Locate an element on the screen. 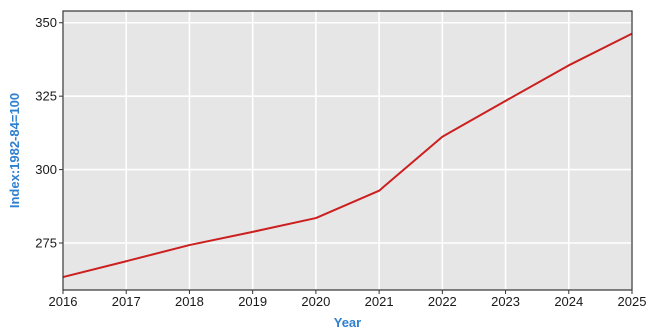 The height and width of the screenshot is (331, 649). x-axis-title: Year is located at coordinates (347, 322).